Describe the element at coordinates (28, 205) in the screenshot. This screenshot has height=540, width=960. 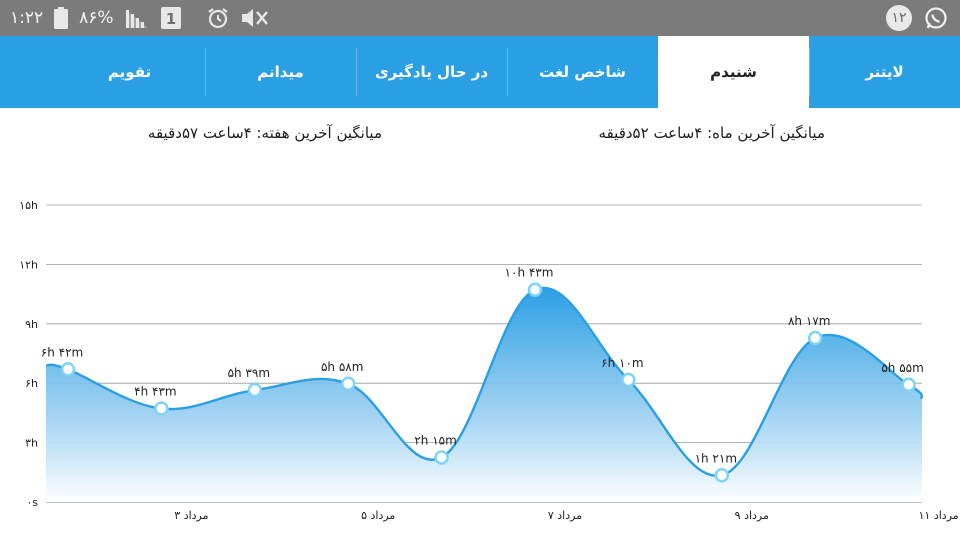
I see `y-tick-label: ۱۵h` at that location.